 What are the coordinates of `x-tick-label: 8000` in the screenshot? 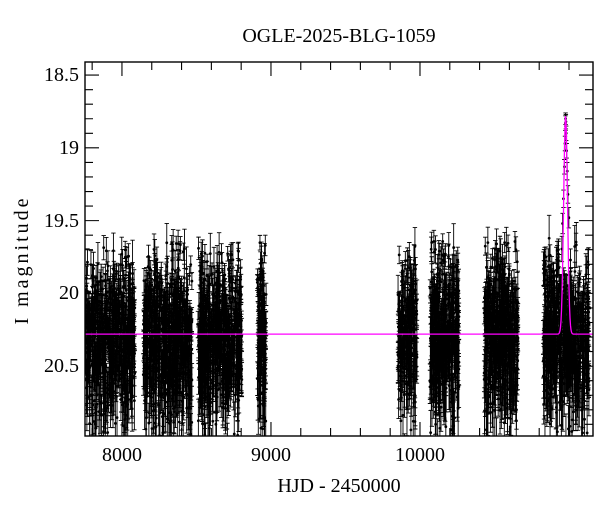 It's located at (121, 455).